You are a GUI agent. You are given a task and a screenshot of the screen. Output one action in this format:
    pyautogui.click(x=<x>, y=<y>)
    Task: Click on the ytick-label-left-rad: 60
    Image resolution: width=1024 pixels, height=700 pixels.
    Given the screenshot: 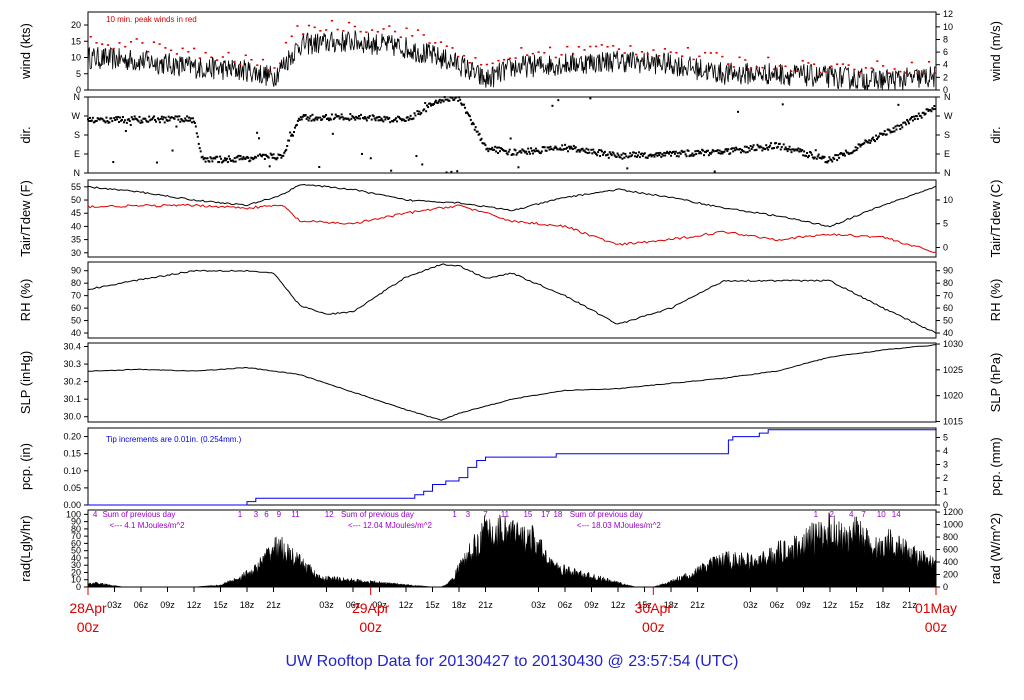 What is the action you would take?
    pyautogui.click(x=76, y=543)
    